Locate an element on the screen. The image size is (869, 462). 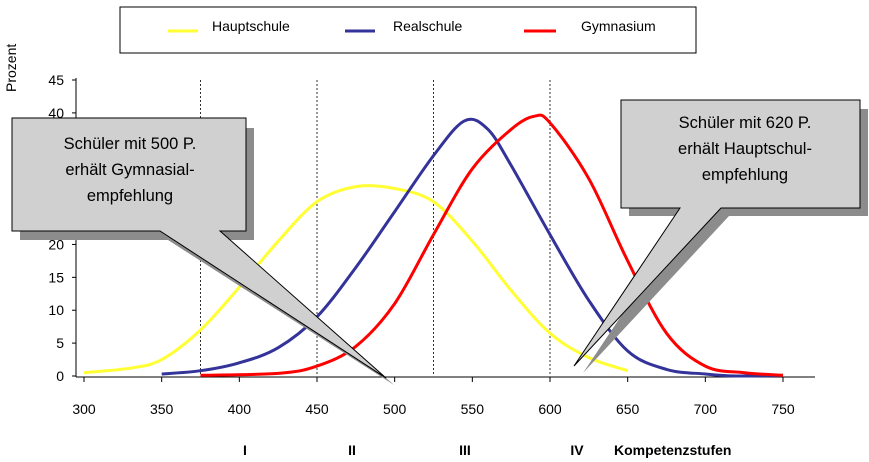
x-tick-label-700: 700 is located at coordinates (706, 409).